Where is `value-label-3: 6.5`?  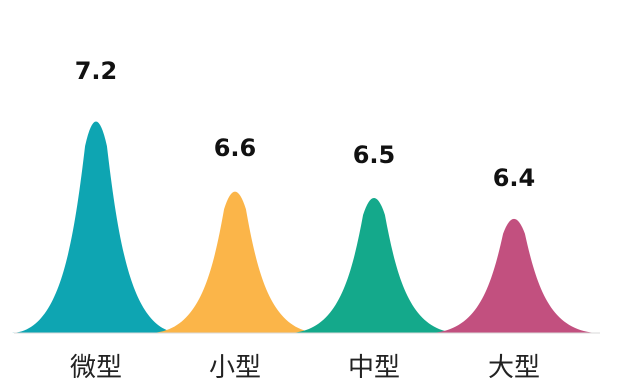 value-label-3: 6.5 is located at coordinates (374, 155).